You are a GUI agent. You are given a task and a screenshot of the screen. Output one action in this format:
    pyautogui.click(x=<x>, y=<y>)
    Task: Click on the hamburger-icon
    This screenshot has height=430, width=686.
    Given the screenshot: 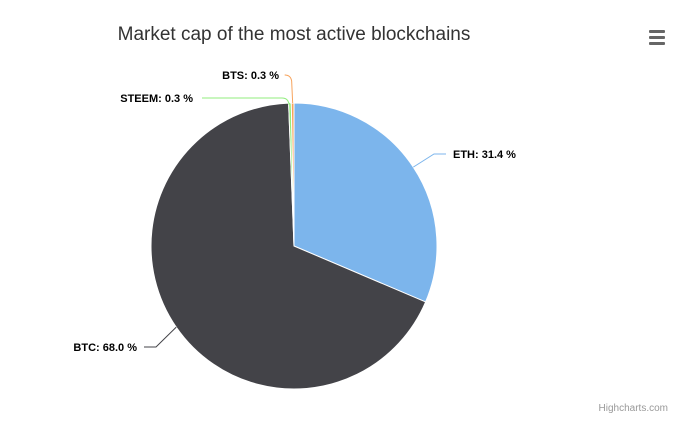 What is the action you would take?
    pyautogui.click(x=657, y=37)
    